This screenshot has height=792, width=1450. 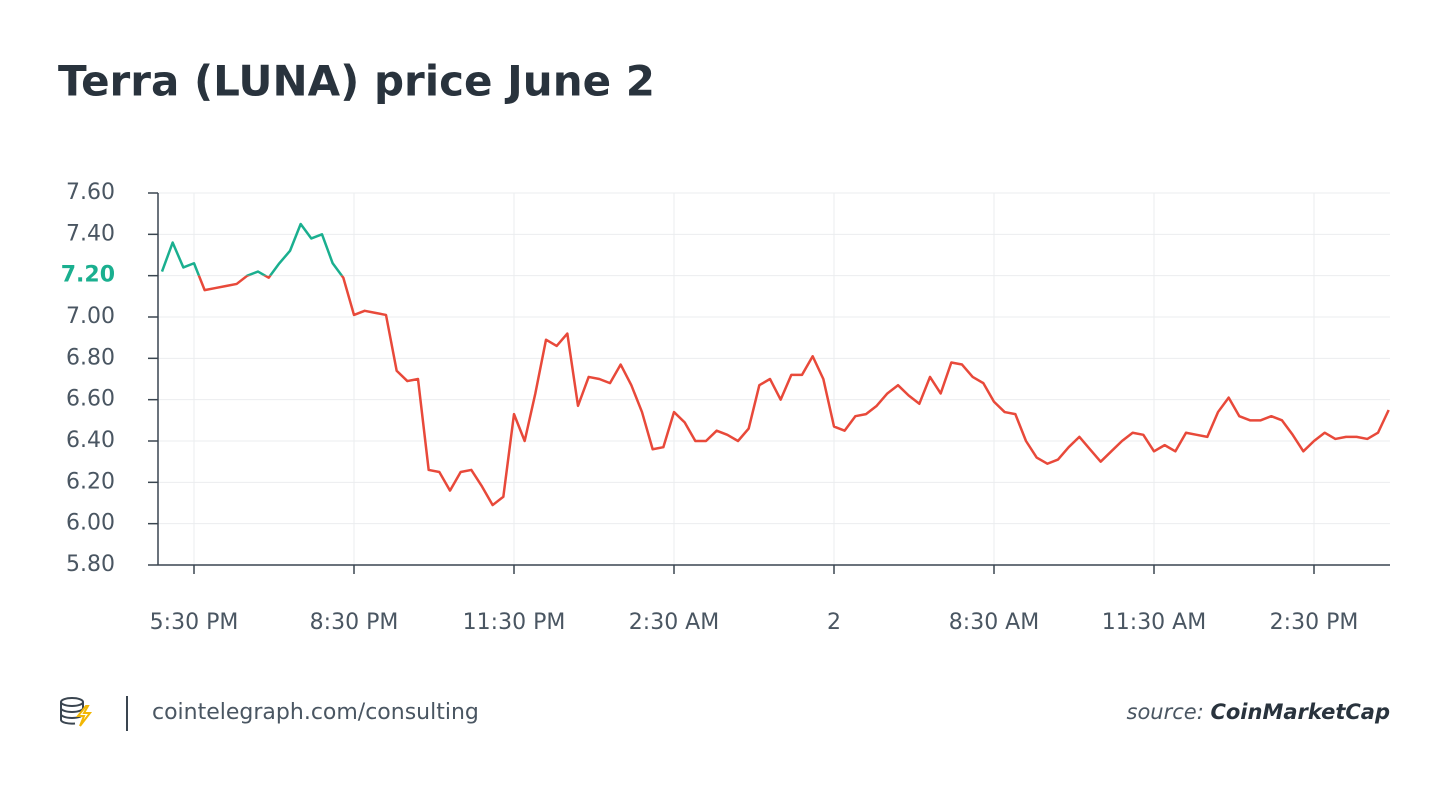 What do you see at coordinates (252, 249) in the screenshot?
I see `price-line` at bounding box center [252, 249].